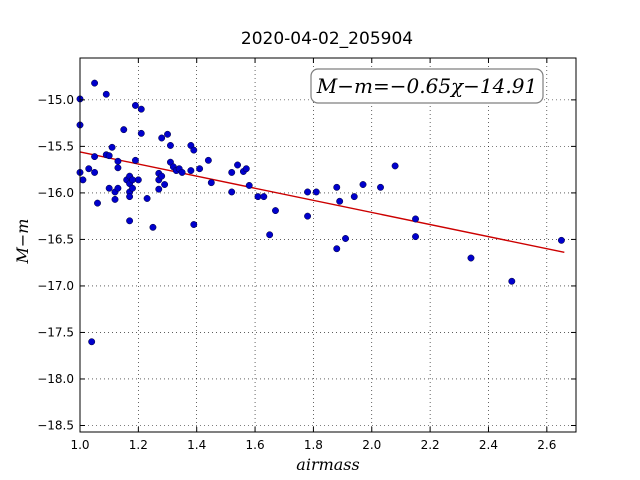 This screenshot has width=640, height=480. Describe the element at coordinates (313, 445) in the screenshot. I see `x-tick-label: 1.8` at that location.